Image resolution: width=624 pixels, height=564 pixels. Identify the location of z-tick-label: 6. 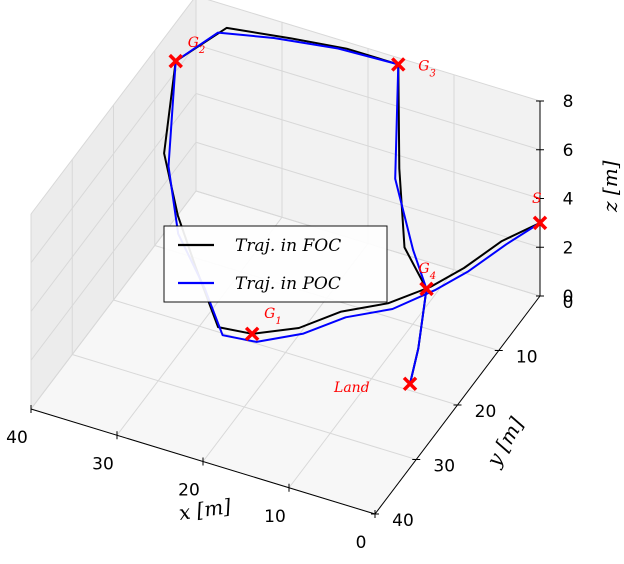
(568, 151).